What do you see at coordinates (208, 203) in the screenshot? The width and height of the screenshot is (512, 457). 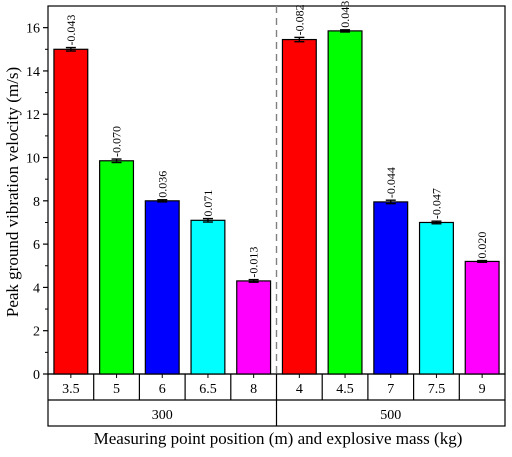 I see `data-label: 0.071` at bounding box center [208, 203].